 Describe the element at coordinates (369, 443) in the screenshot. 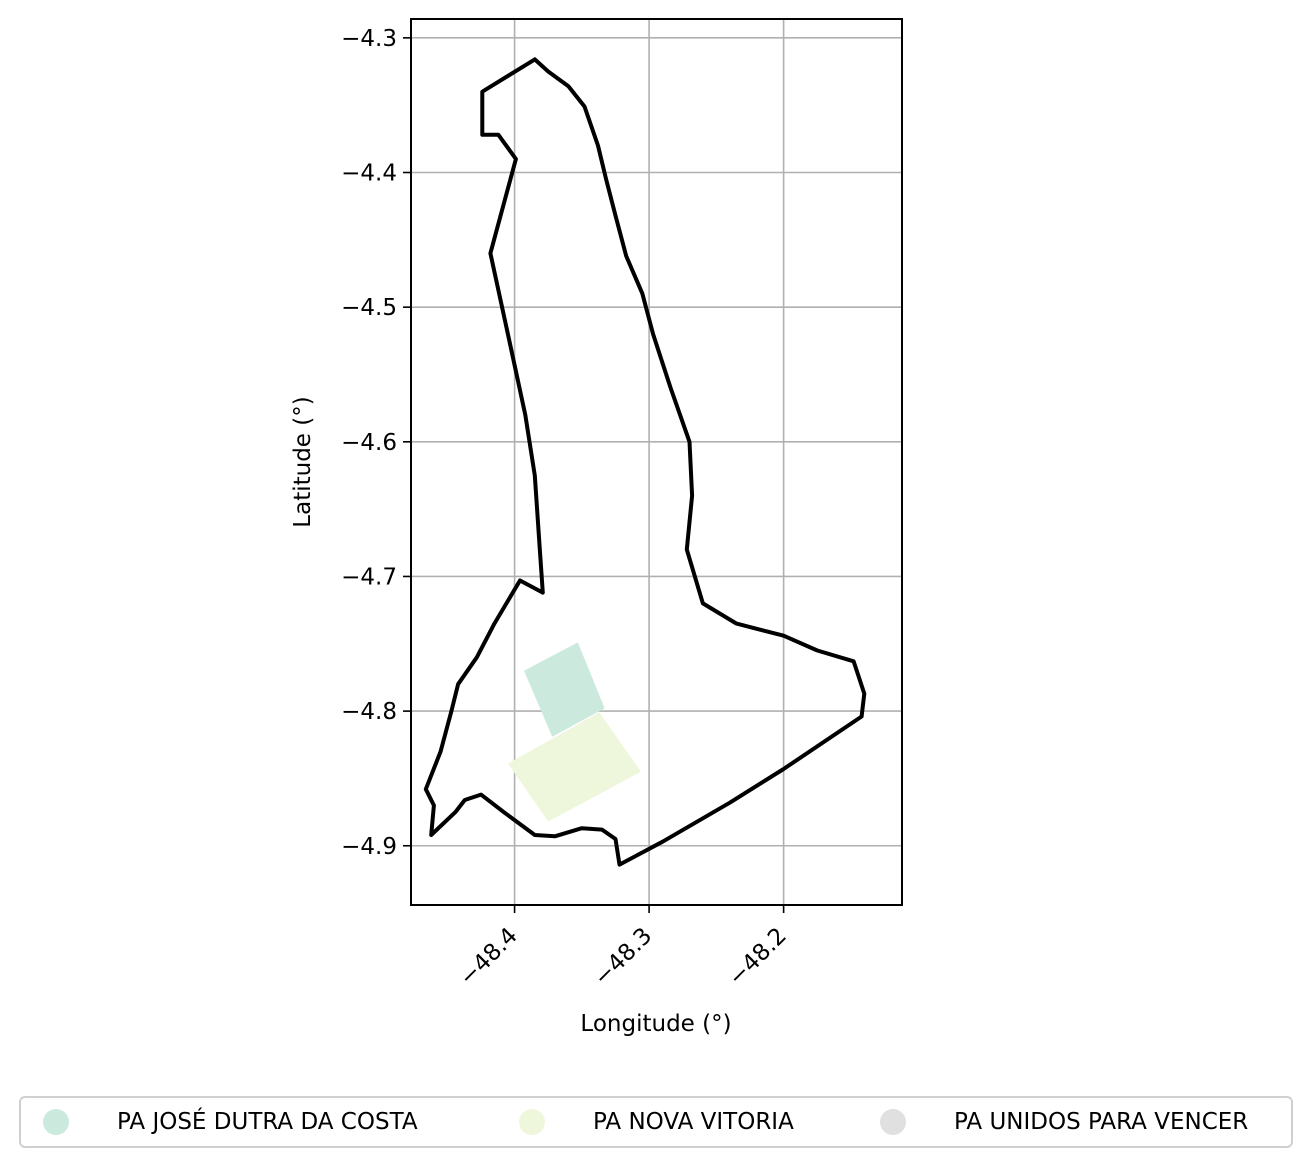

I see `y-tick-label: −4.6` at that location.